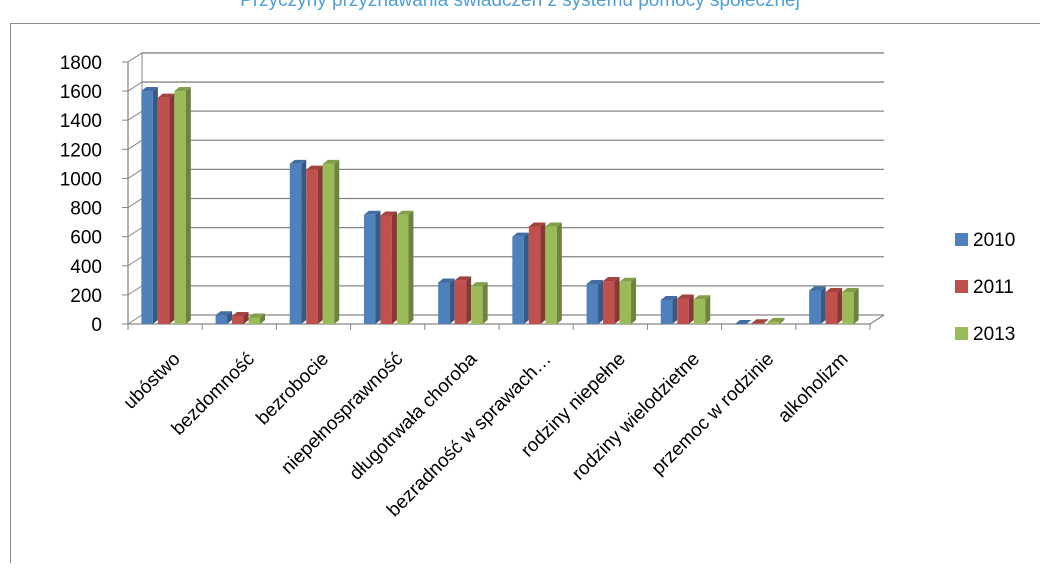 Image resolution: width=1040 pixels, height=568 pixels. Describe the element at coordinates (86, 296) in the screenshot. I see `y-tick-label: 200` at that location.